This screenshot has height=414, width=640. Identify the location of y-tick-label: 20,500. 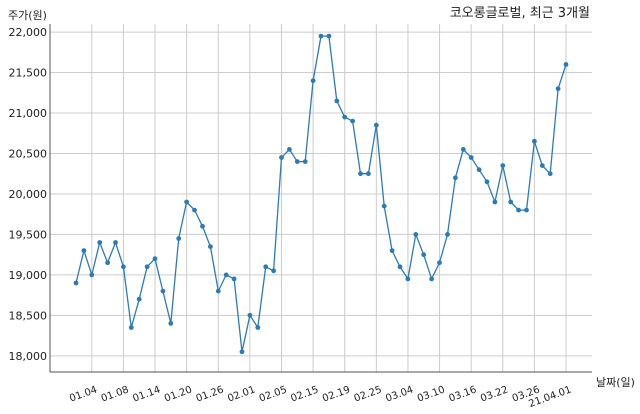
(28, 153).